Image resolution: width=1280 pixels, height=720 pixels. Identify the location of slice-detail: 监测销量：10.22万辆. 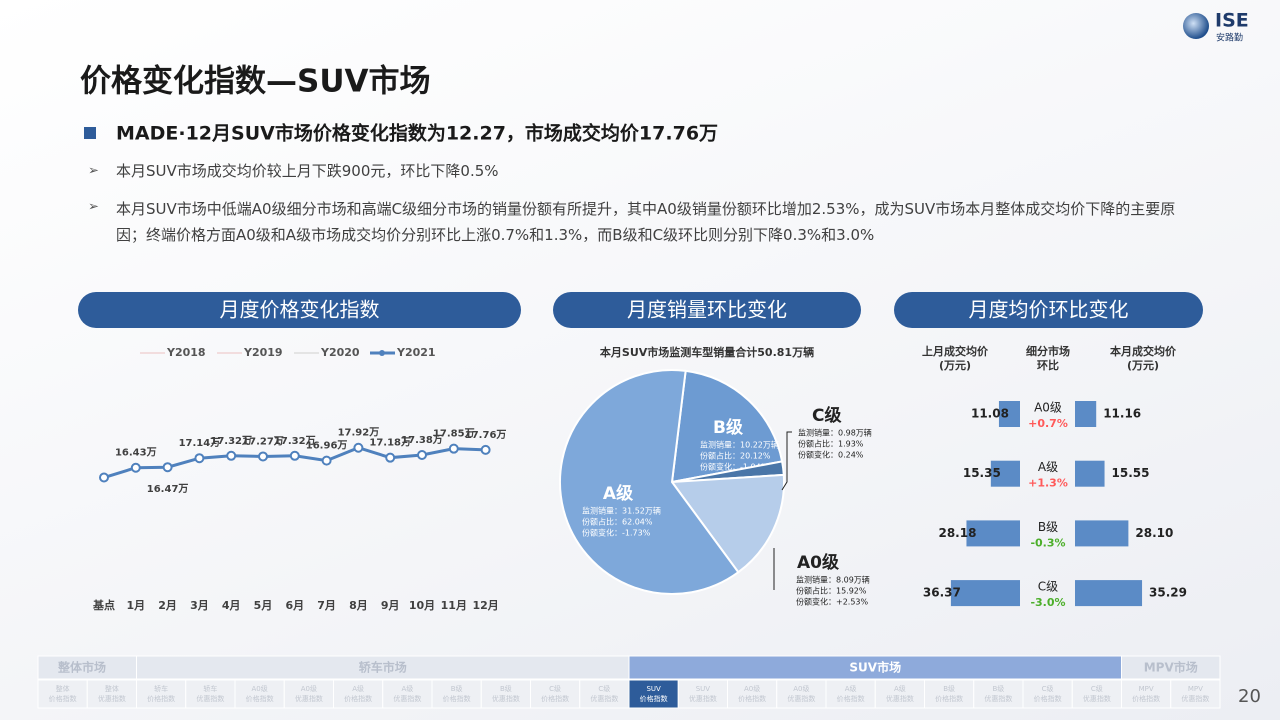
(739, 445).